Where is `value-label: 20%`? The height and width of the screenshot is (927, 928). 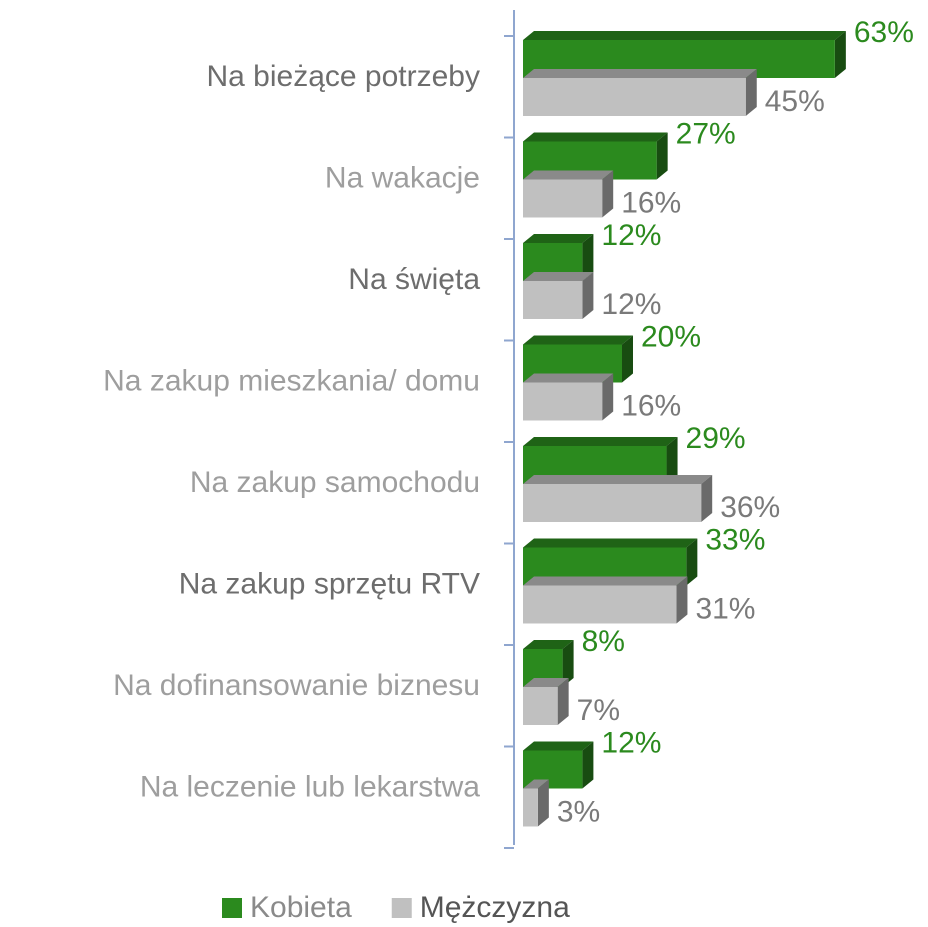 value-label: 20% is located at coordinates (671, 336).